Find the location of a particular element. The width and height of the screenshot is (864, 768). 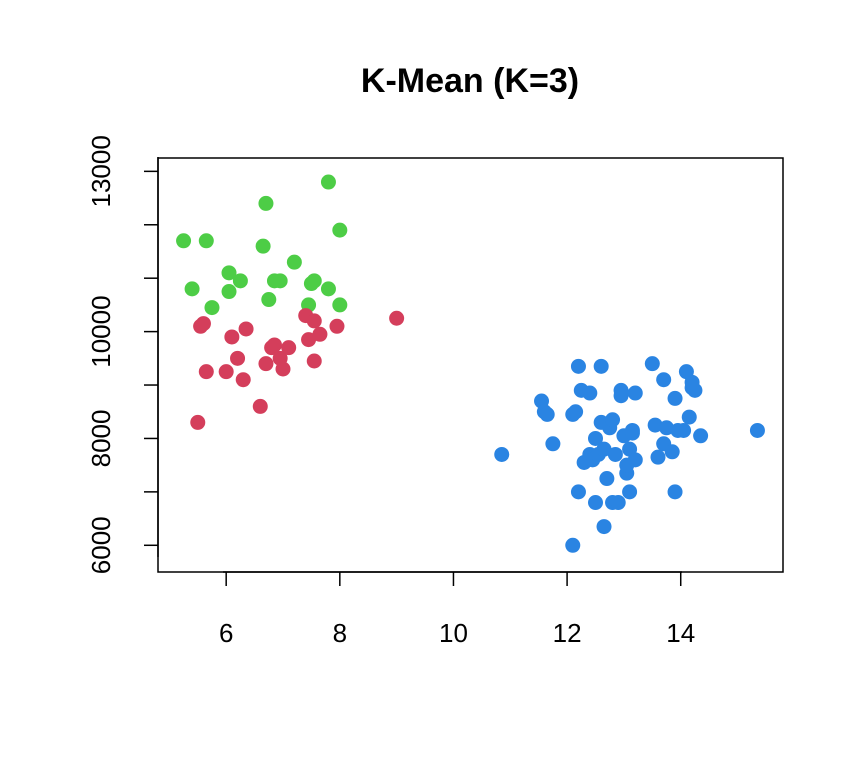

y-axis-ticks: 6000 8000 10000 13000 is located at coordinates (122, 354).